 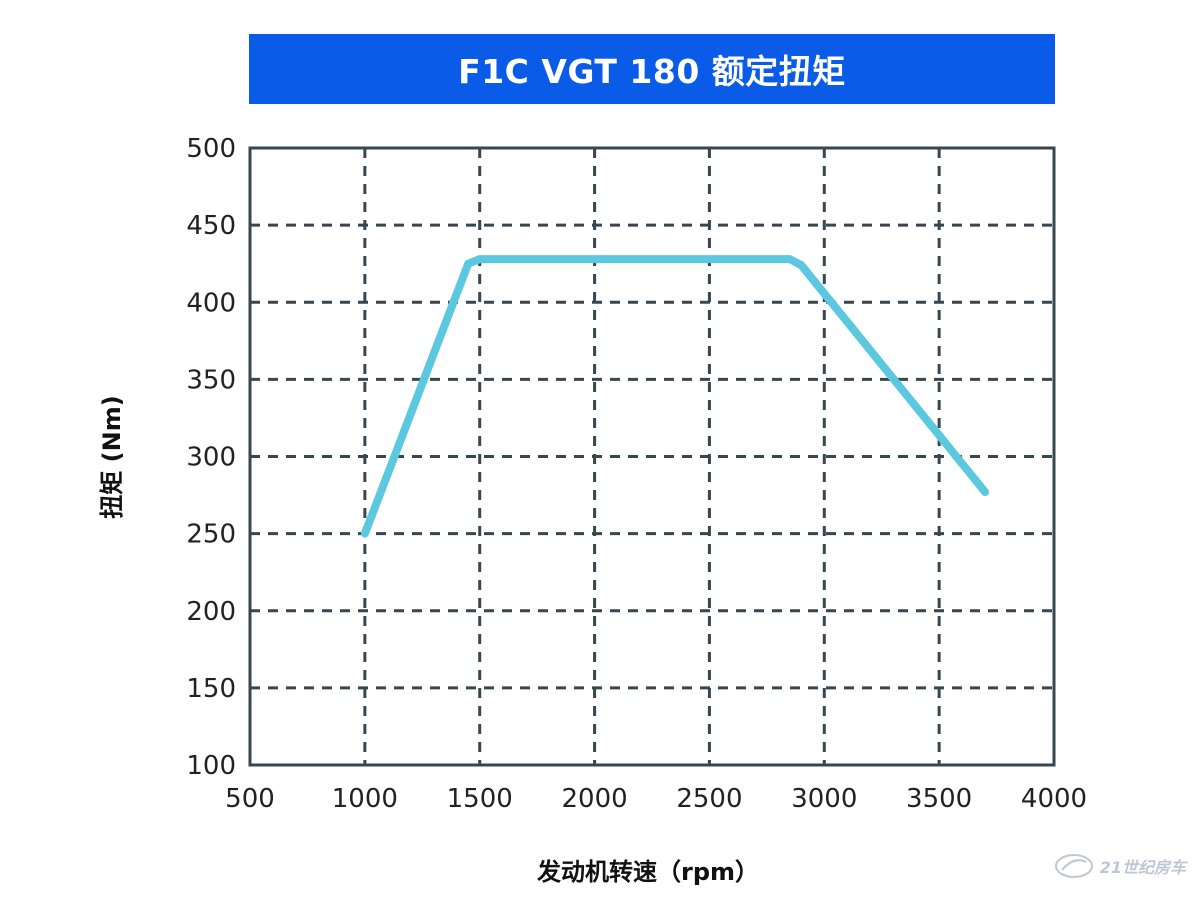 What do you see at coordinates (824, 799) in the screenshot?
I see `x-tick-label: 3000` at bounding box center [824, 799].